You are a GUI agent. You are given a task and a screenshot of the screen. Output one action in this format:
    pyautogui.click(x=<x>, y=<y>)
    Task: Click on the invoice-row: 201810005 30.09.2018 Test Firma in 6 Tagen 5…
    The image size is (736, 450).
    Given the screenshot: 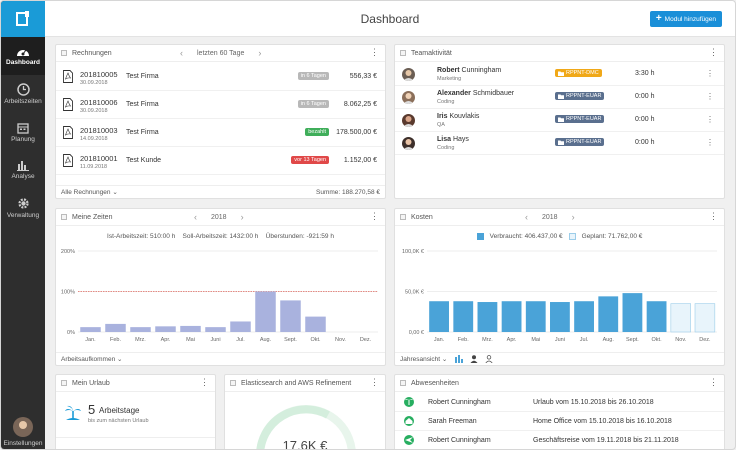 What is the action you would take?
    pyautogui.click(x=220, y=77)
    